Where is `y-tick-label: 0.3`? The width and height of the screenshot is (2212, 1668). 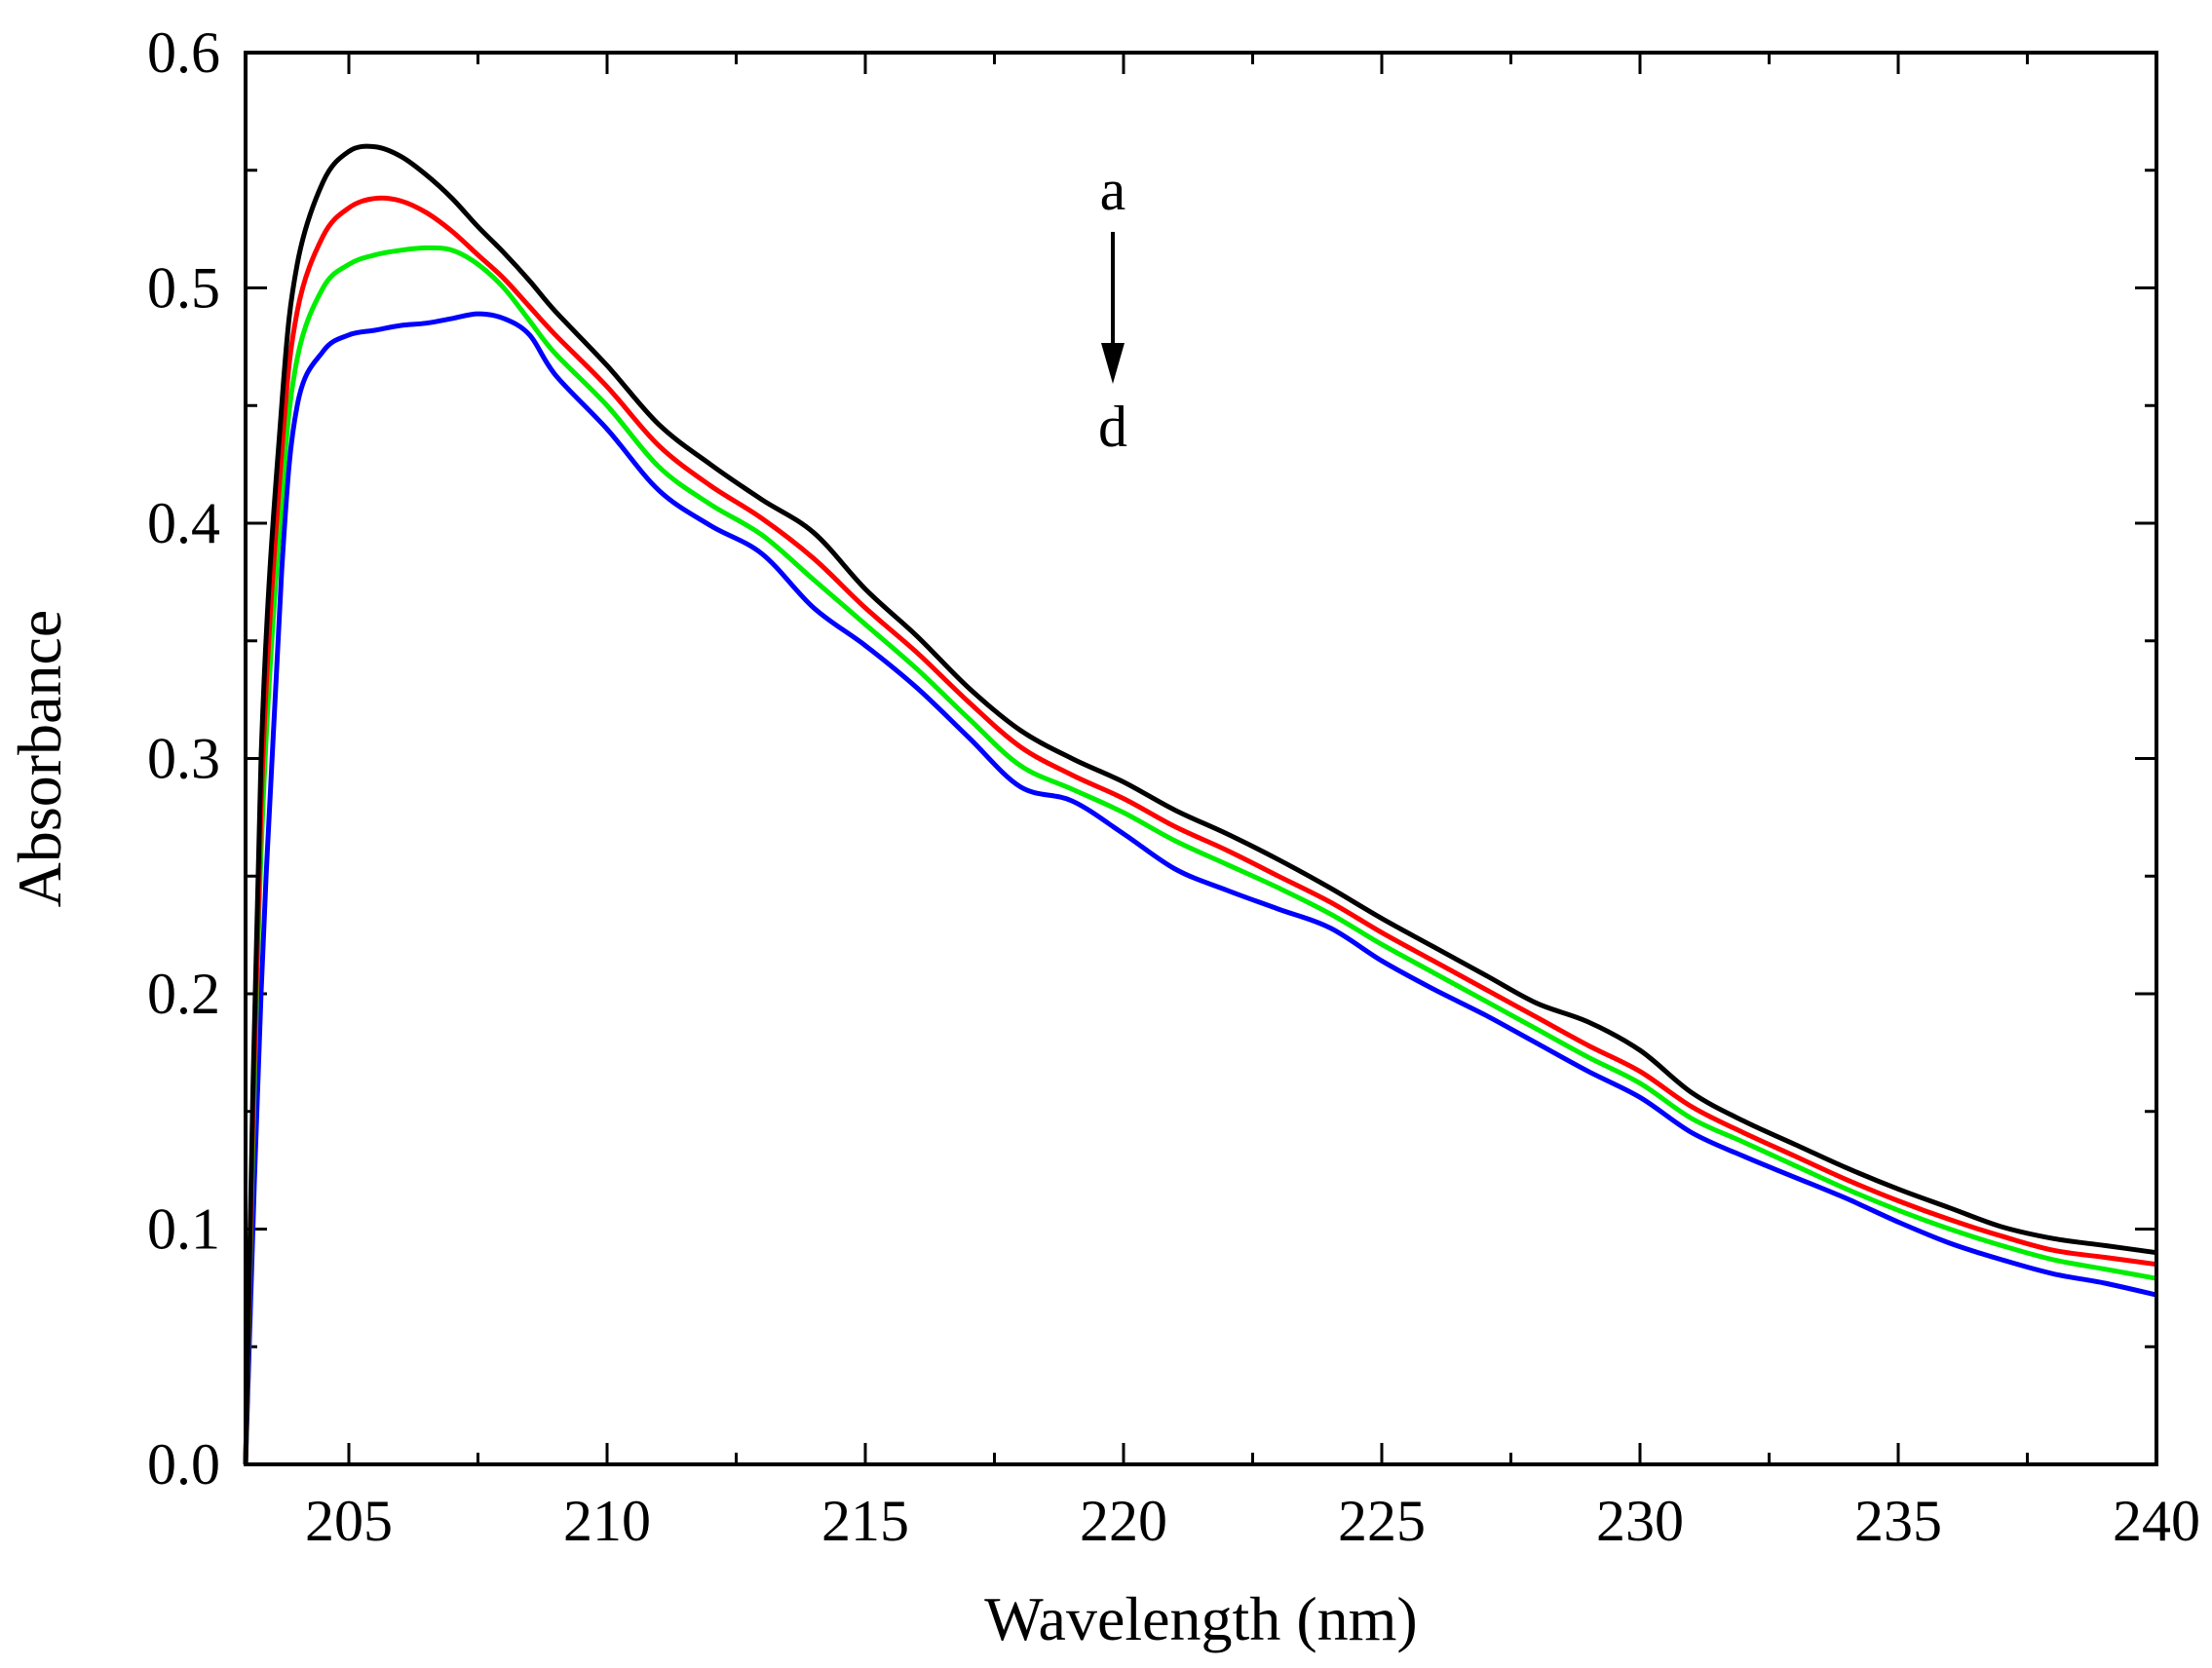 y-tick-label: 0.3 is located at coordinates (183, 759).